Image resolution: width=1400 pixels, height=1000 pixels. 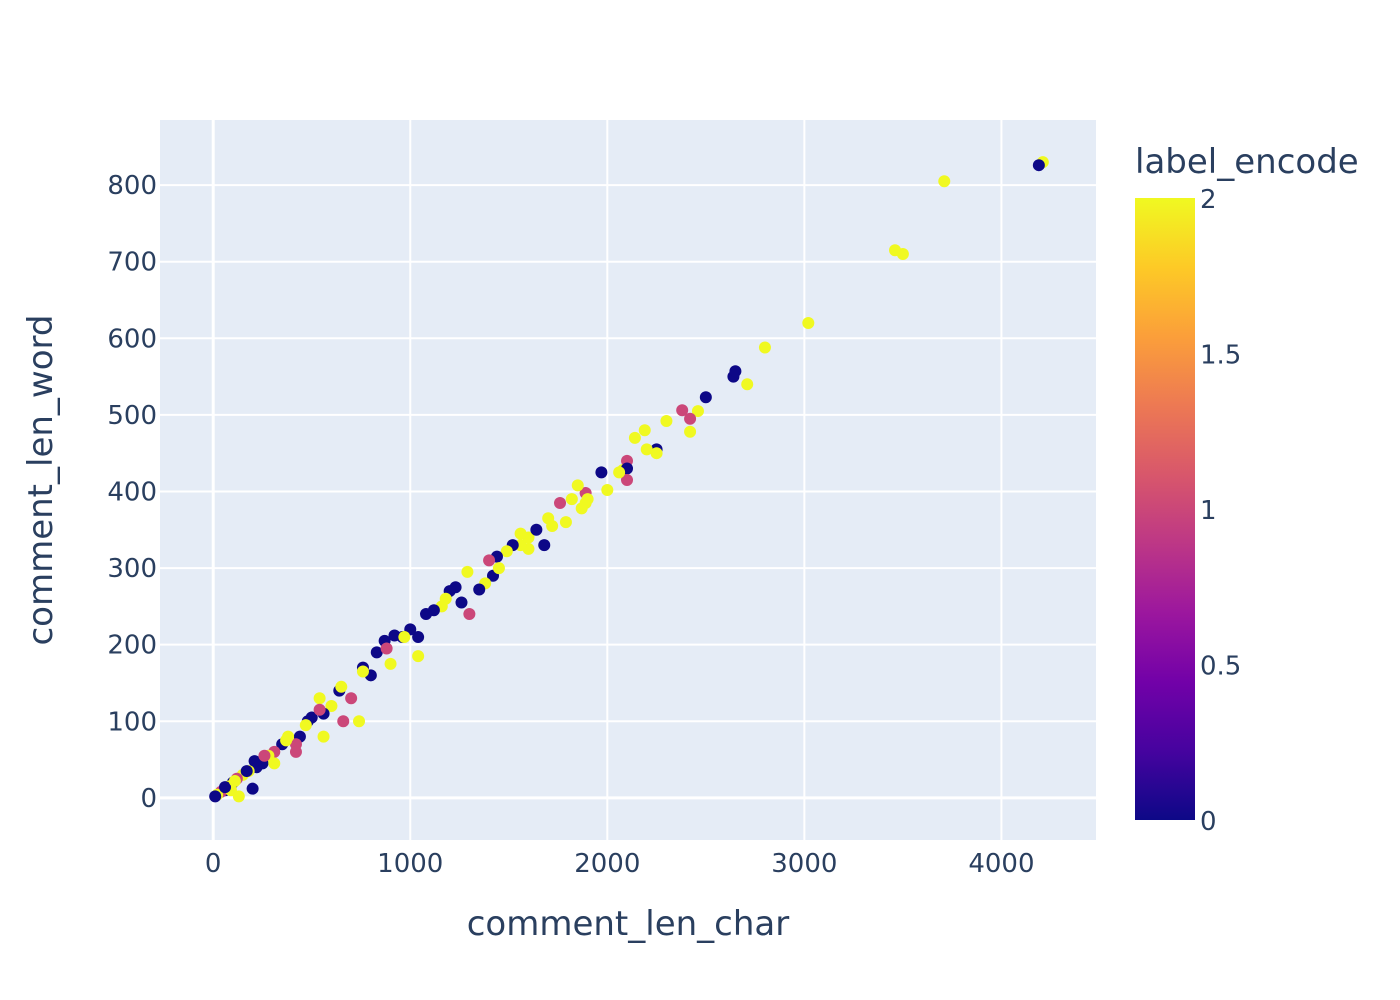 I want to click on colorbar-tick-label: 1.5, so click(x=1220, y=356).